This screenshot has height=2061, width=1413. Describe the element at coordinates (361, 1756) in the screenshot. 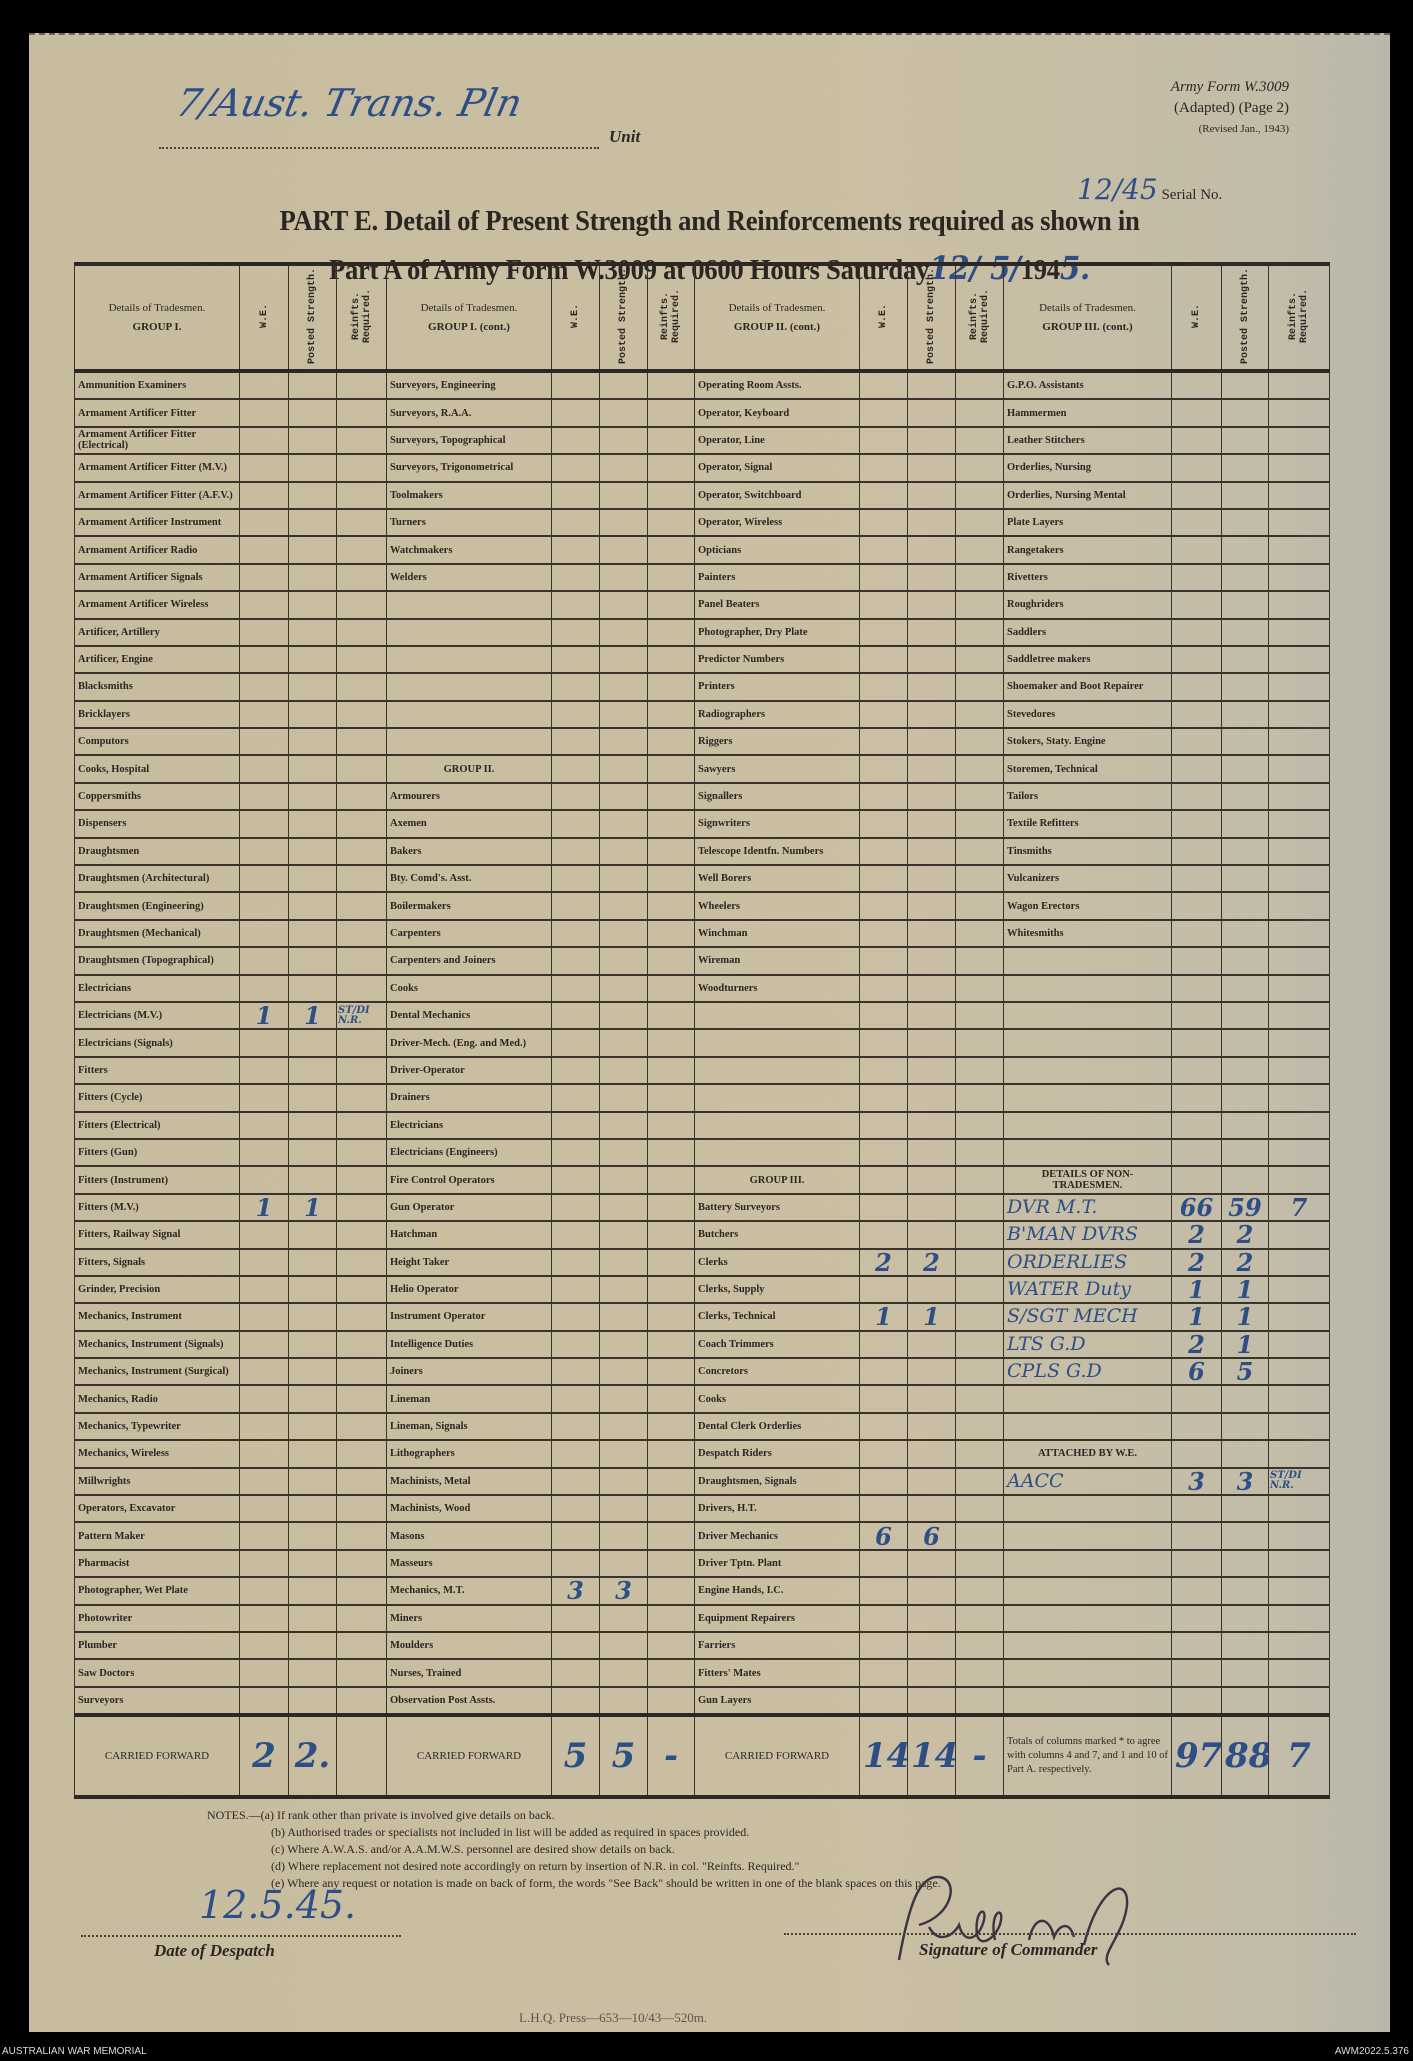

I see `carried-forward-reinf` at that location.